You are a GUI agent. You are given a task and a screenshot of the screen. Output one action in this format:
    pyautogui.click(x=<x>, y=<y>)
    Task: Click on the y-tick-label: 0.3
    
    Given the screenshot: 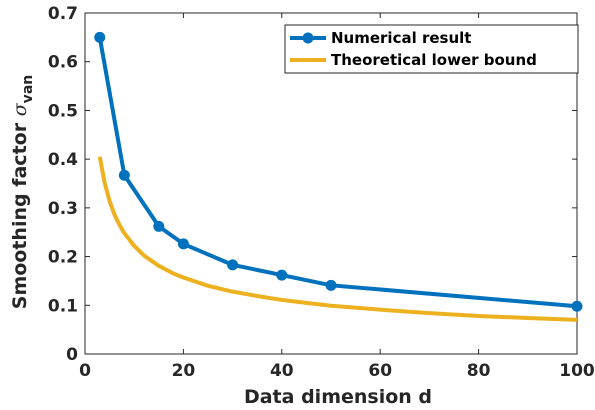 What is the action you would take?
    pyautogui.click(x=63, y=209)
    